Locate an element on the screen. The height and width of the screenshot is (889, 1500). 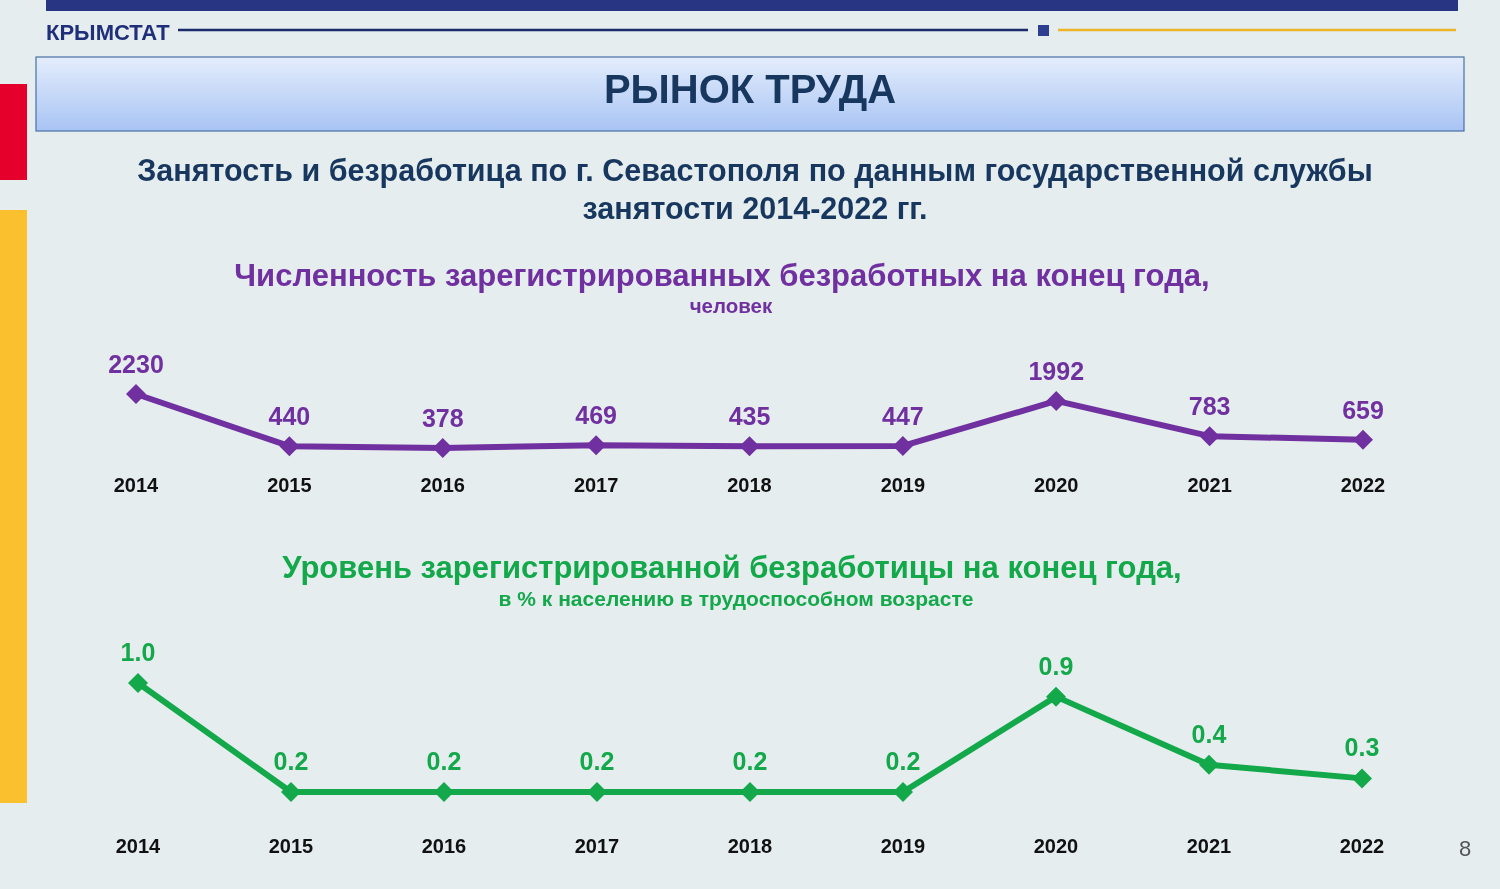
data-label: 783 is located at coordinates (1209, 406).